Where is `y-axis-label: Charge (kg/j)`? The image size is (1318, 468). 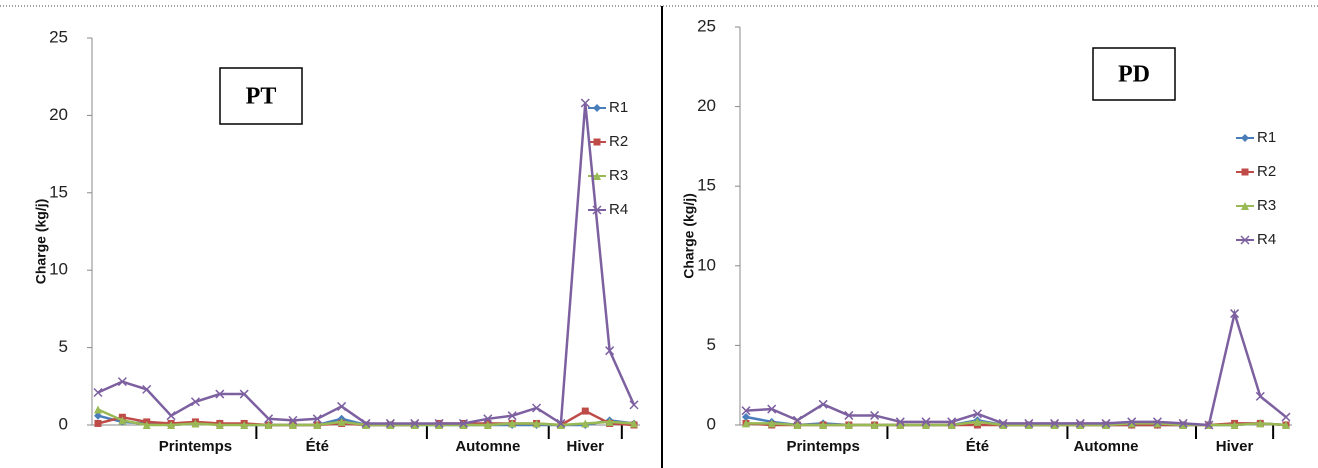 y-axis-label: Charge (kg/j) is located at coordinates (689, 236).